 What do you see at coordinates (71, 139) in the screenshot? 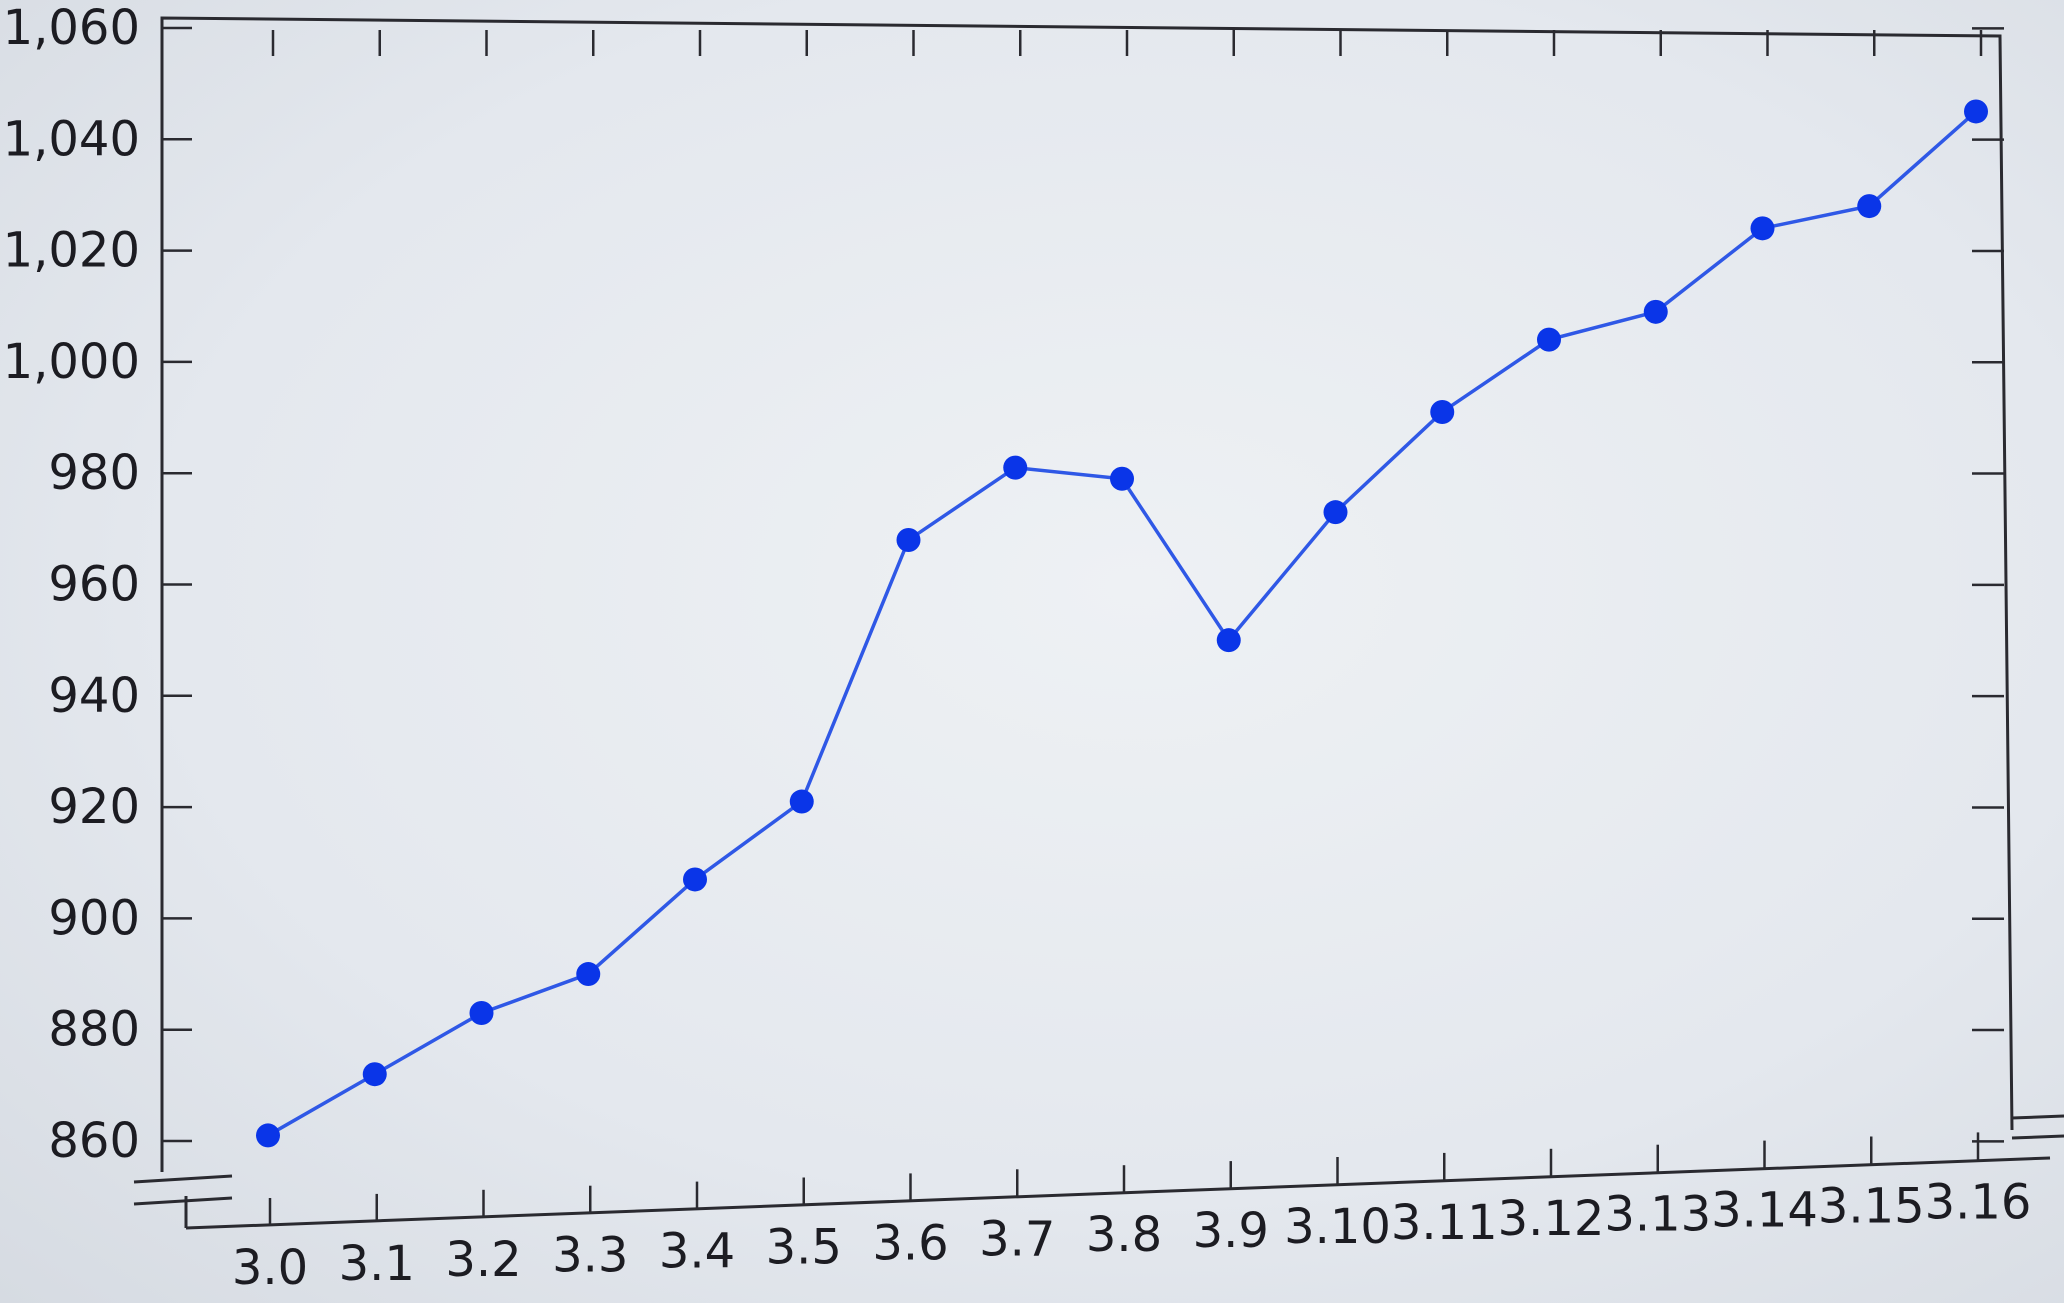
I see `y-tick-label: 1,040` at bounding box center [71, 139].